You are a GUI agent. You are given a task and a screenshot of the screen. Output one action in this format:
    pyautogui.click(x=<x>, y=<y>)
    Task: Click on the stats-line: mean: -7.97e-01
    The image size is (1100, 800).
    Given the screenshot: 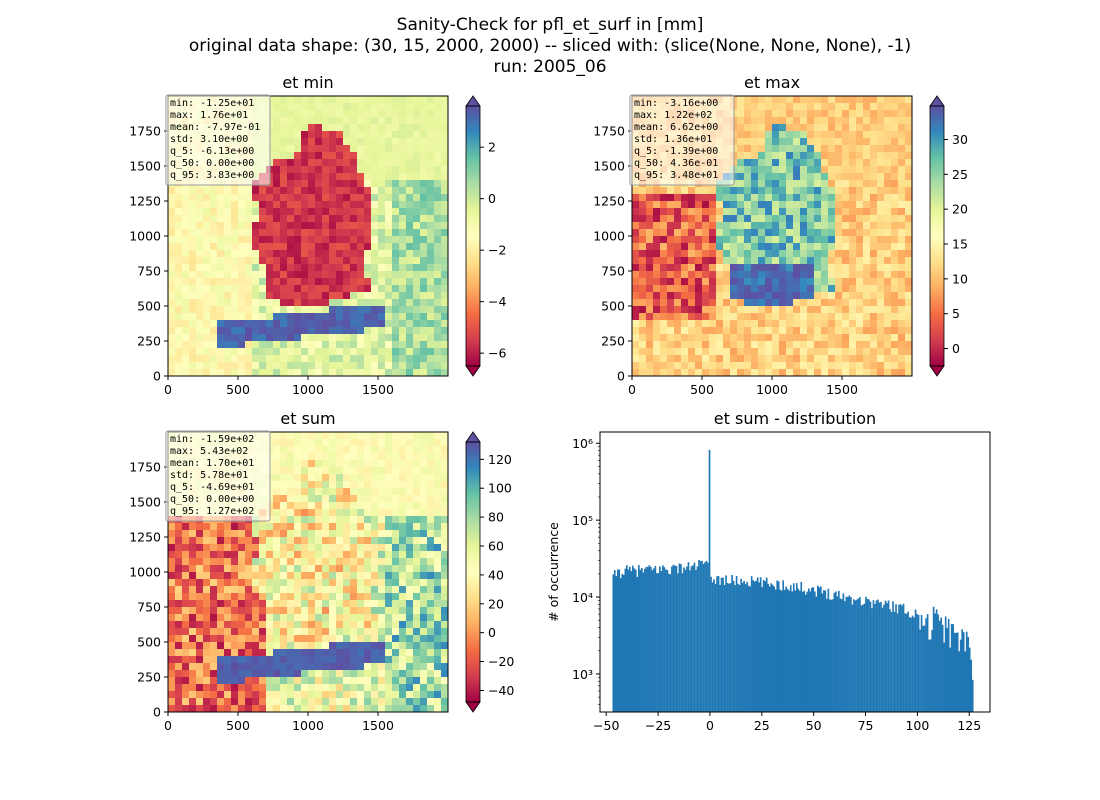 What is the action you would take?
    pyautogui.click(x=215, y=127)
    